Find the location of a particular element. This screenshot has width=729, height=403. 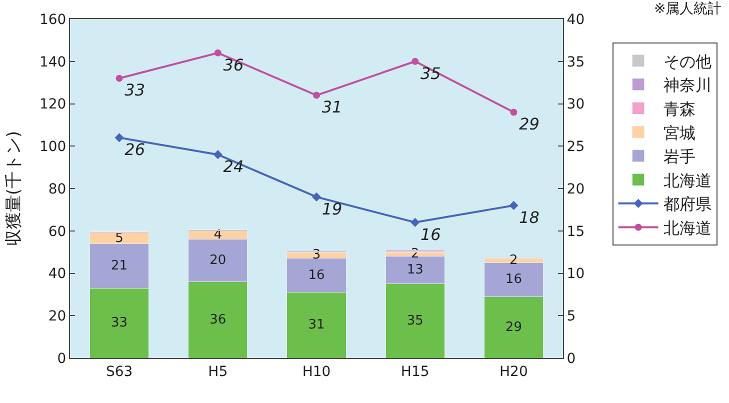

x-tick-label: H5 is located at coordinates (218, 372).